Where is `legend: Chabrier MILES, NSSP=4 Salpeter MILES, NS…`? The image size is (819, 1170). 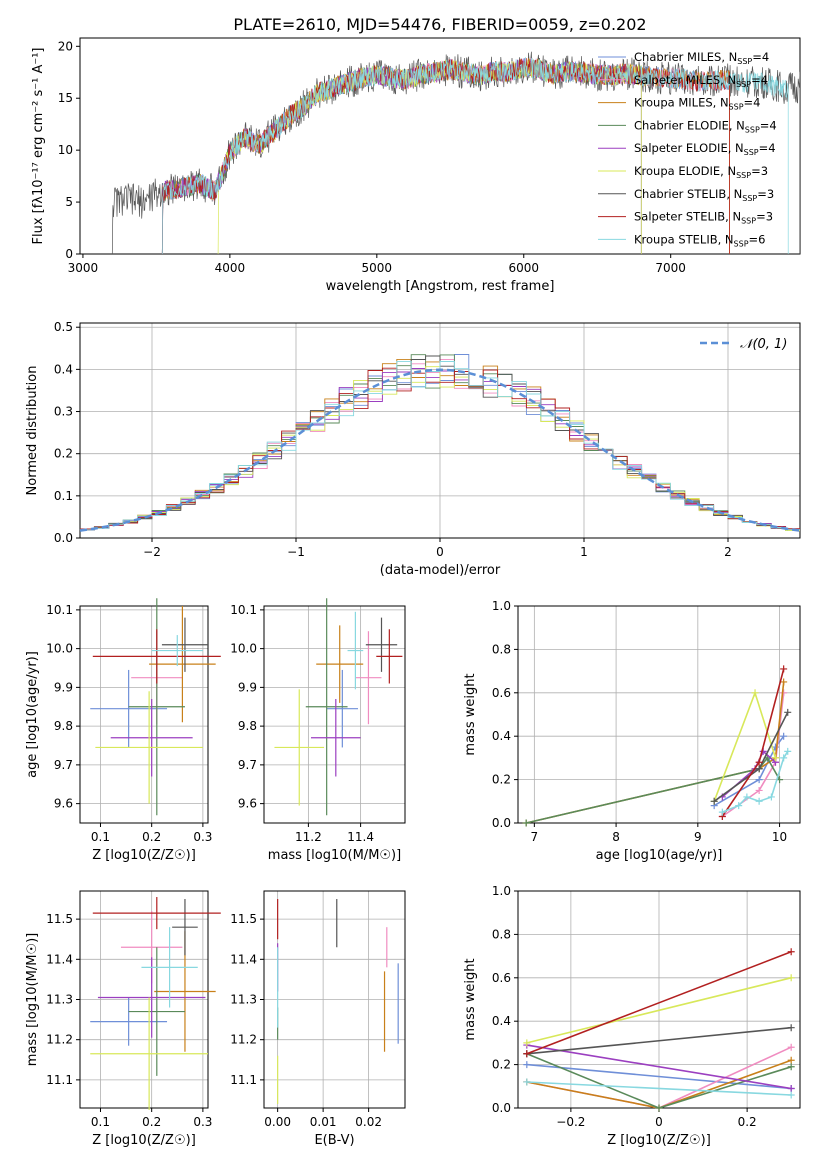
legend: Chabrier MILES, NSSP=4 Salpeter MILES, NS… is located at coordinates (687, 149).